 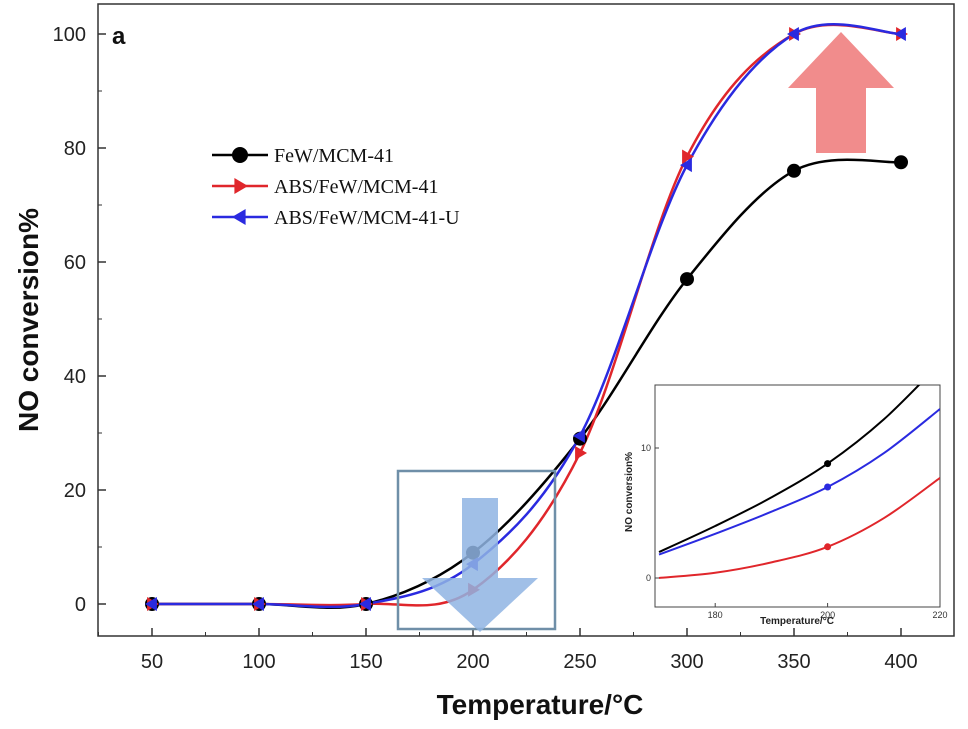 I want to click on x-tick-label: 300, so click(x=686, y=662).